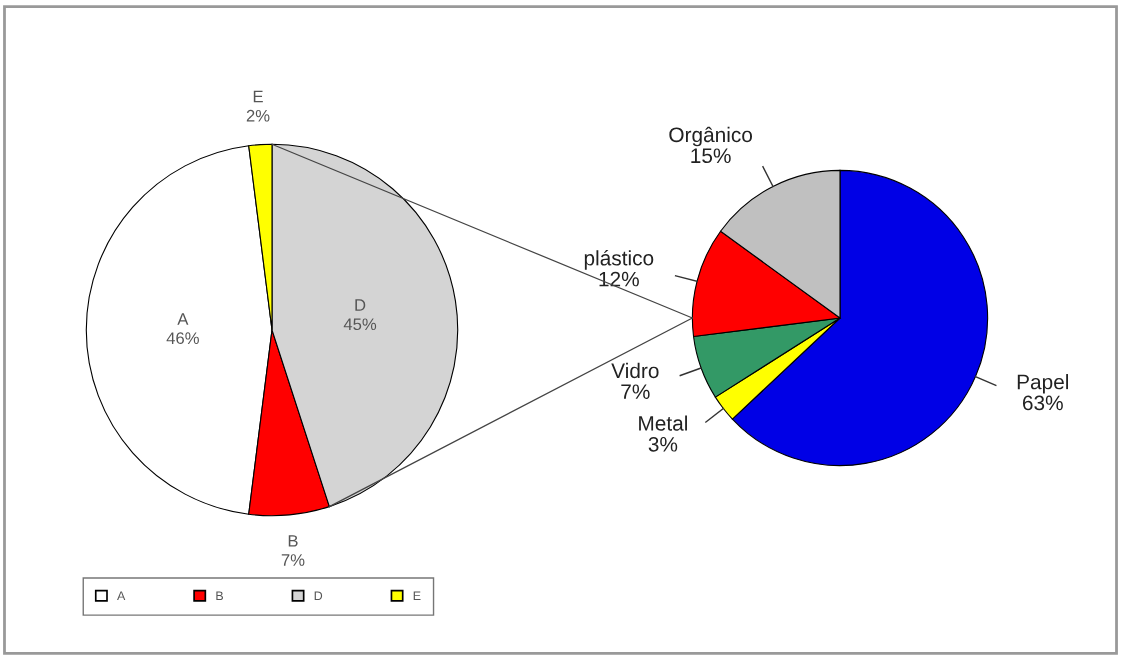 Image resolution: width=1121 pixels, height=660 pixels. What do you see at coordinates (258, 96) in the screenshot?
I see `slice-label: E` at bounding box center [258, 96].